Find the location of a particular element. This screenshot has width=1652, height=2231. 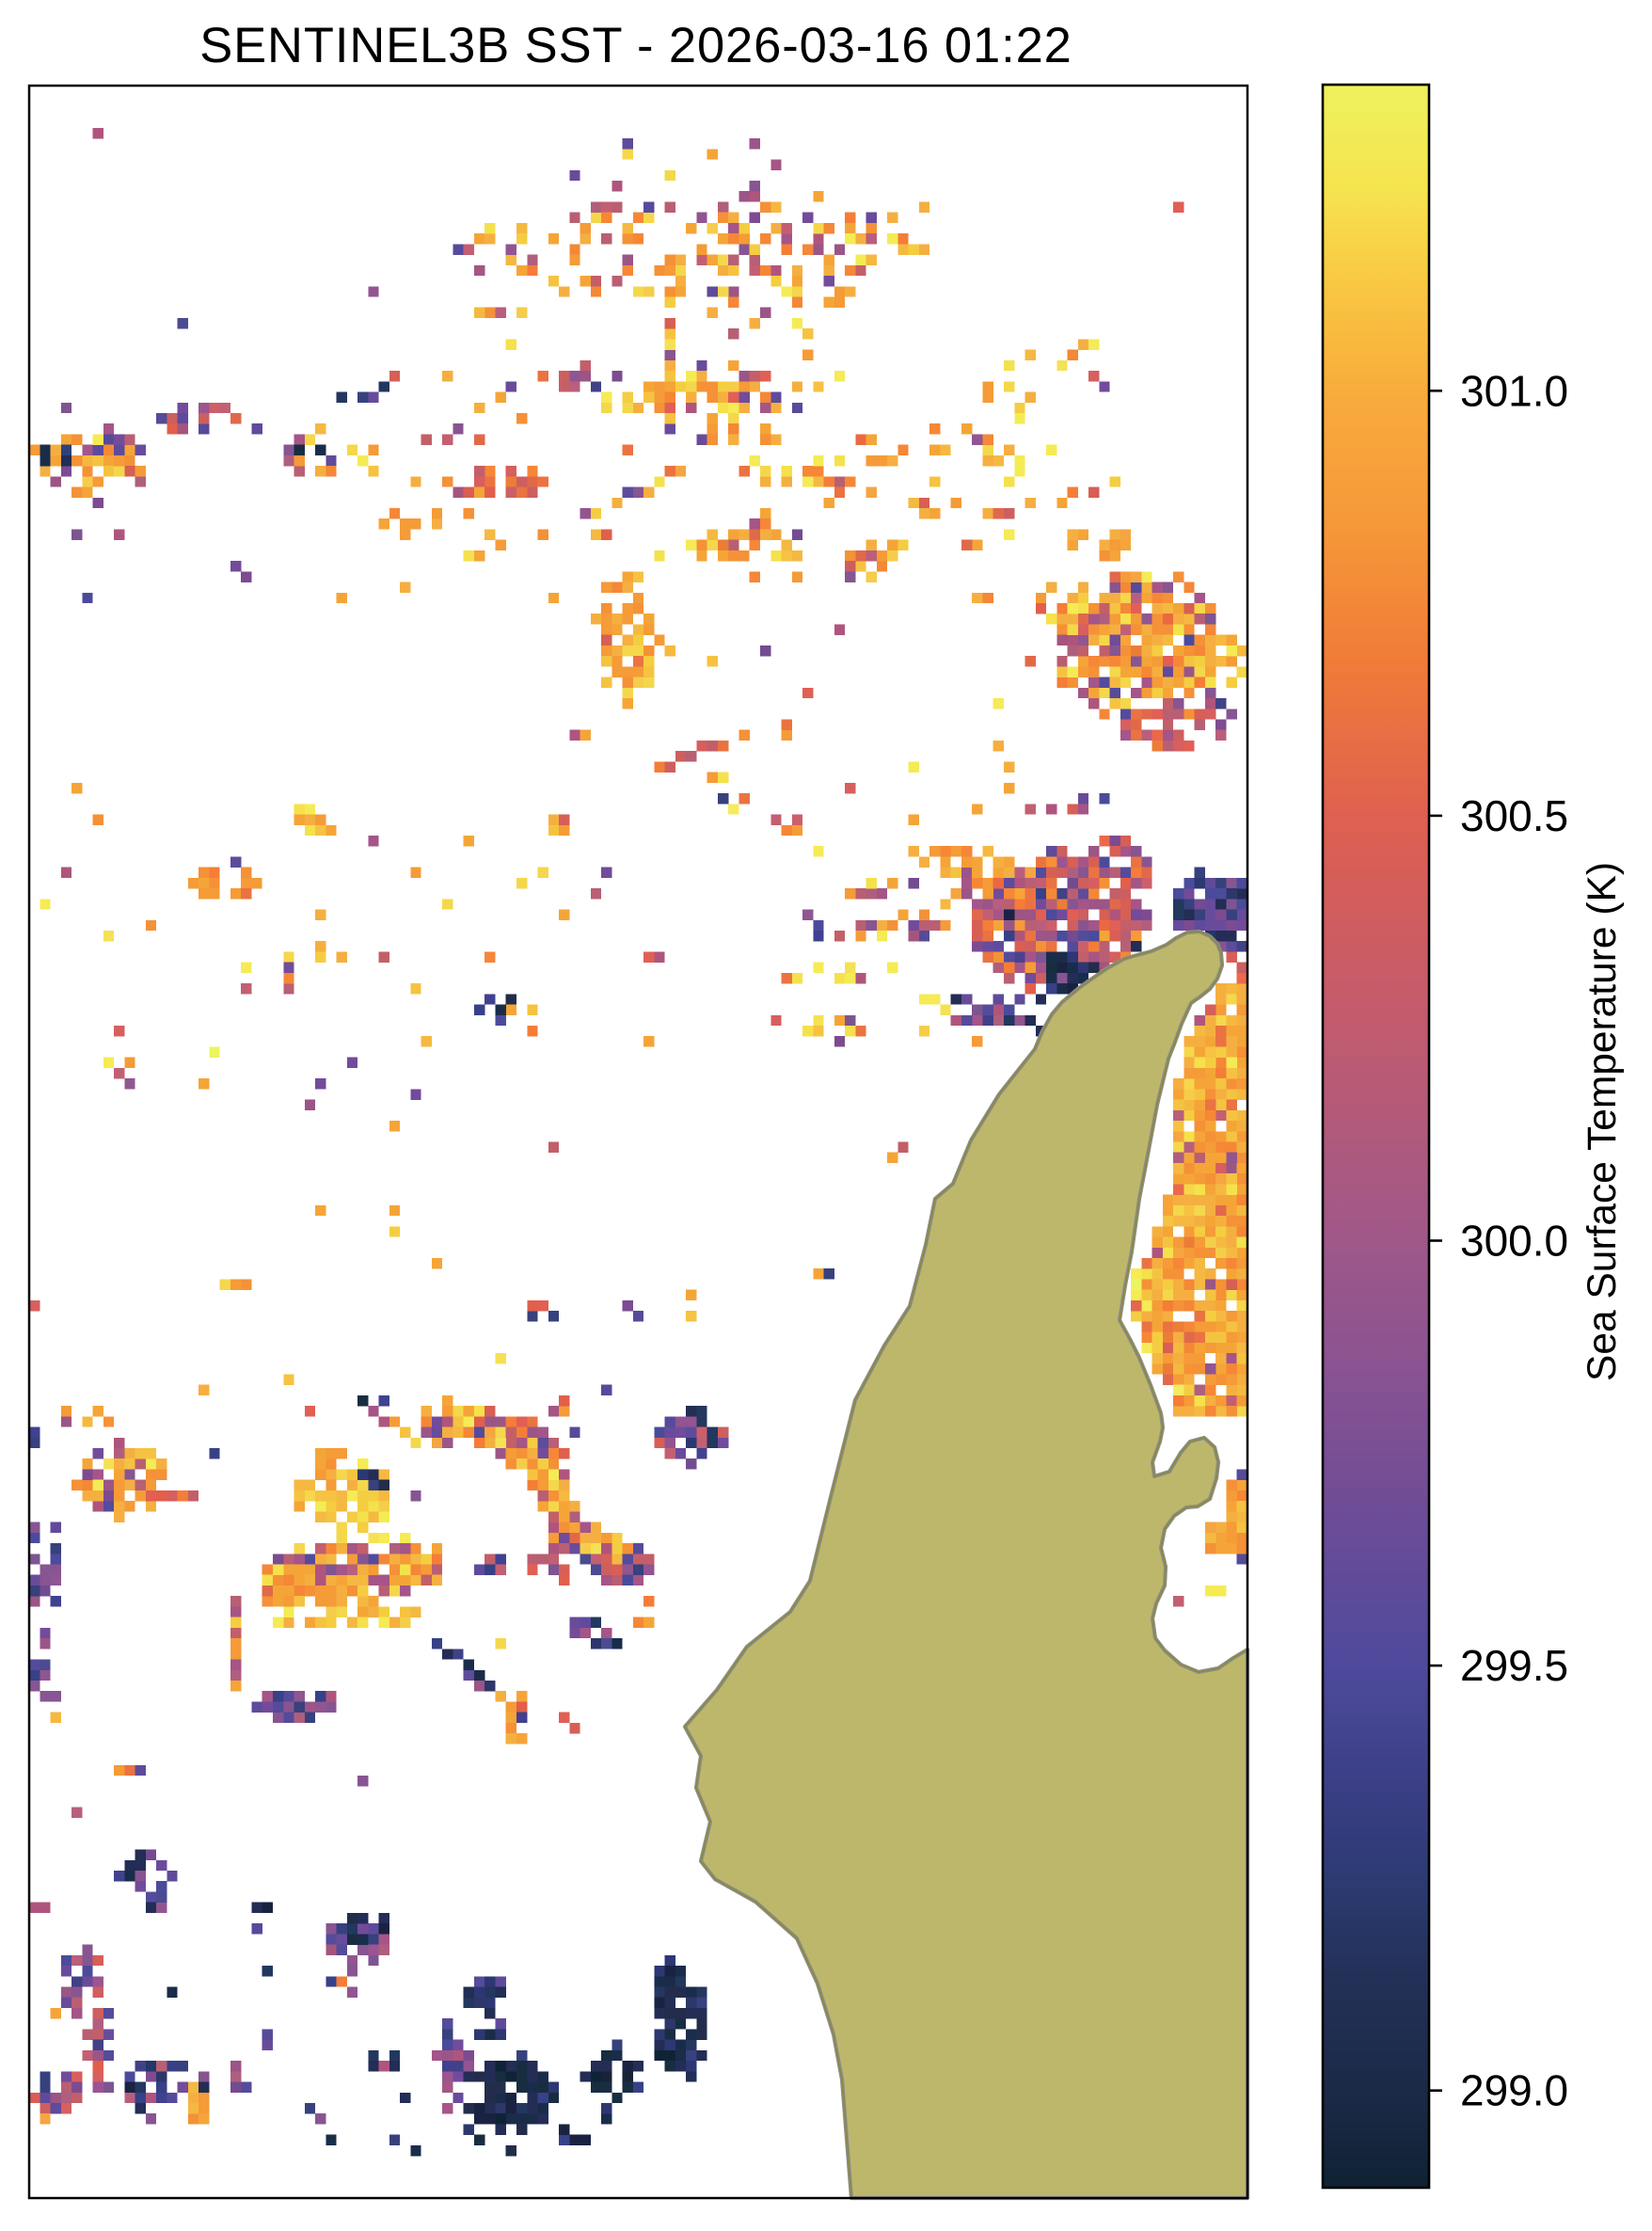

svg-text: Sea Surface Temperature (K) is located at coordinates (1603, 1121).